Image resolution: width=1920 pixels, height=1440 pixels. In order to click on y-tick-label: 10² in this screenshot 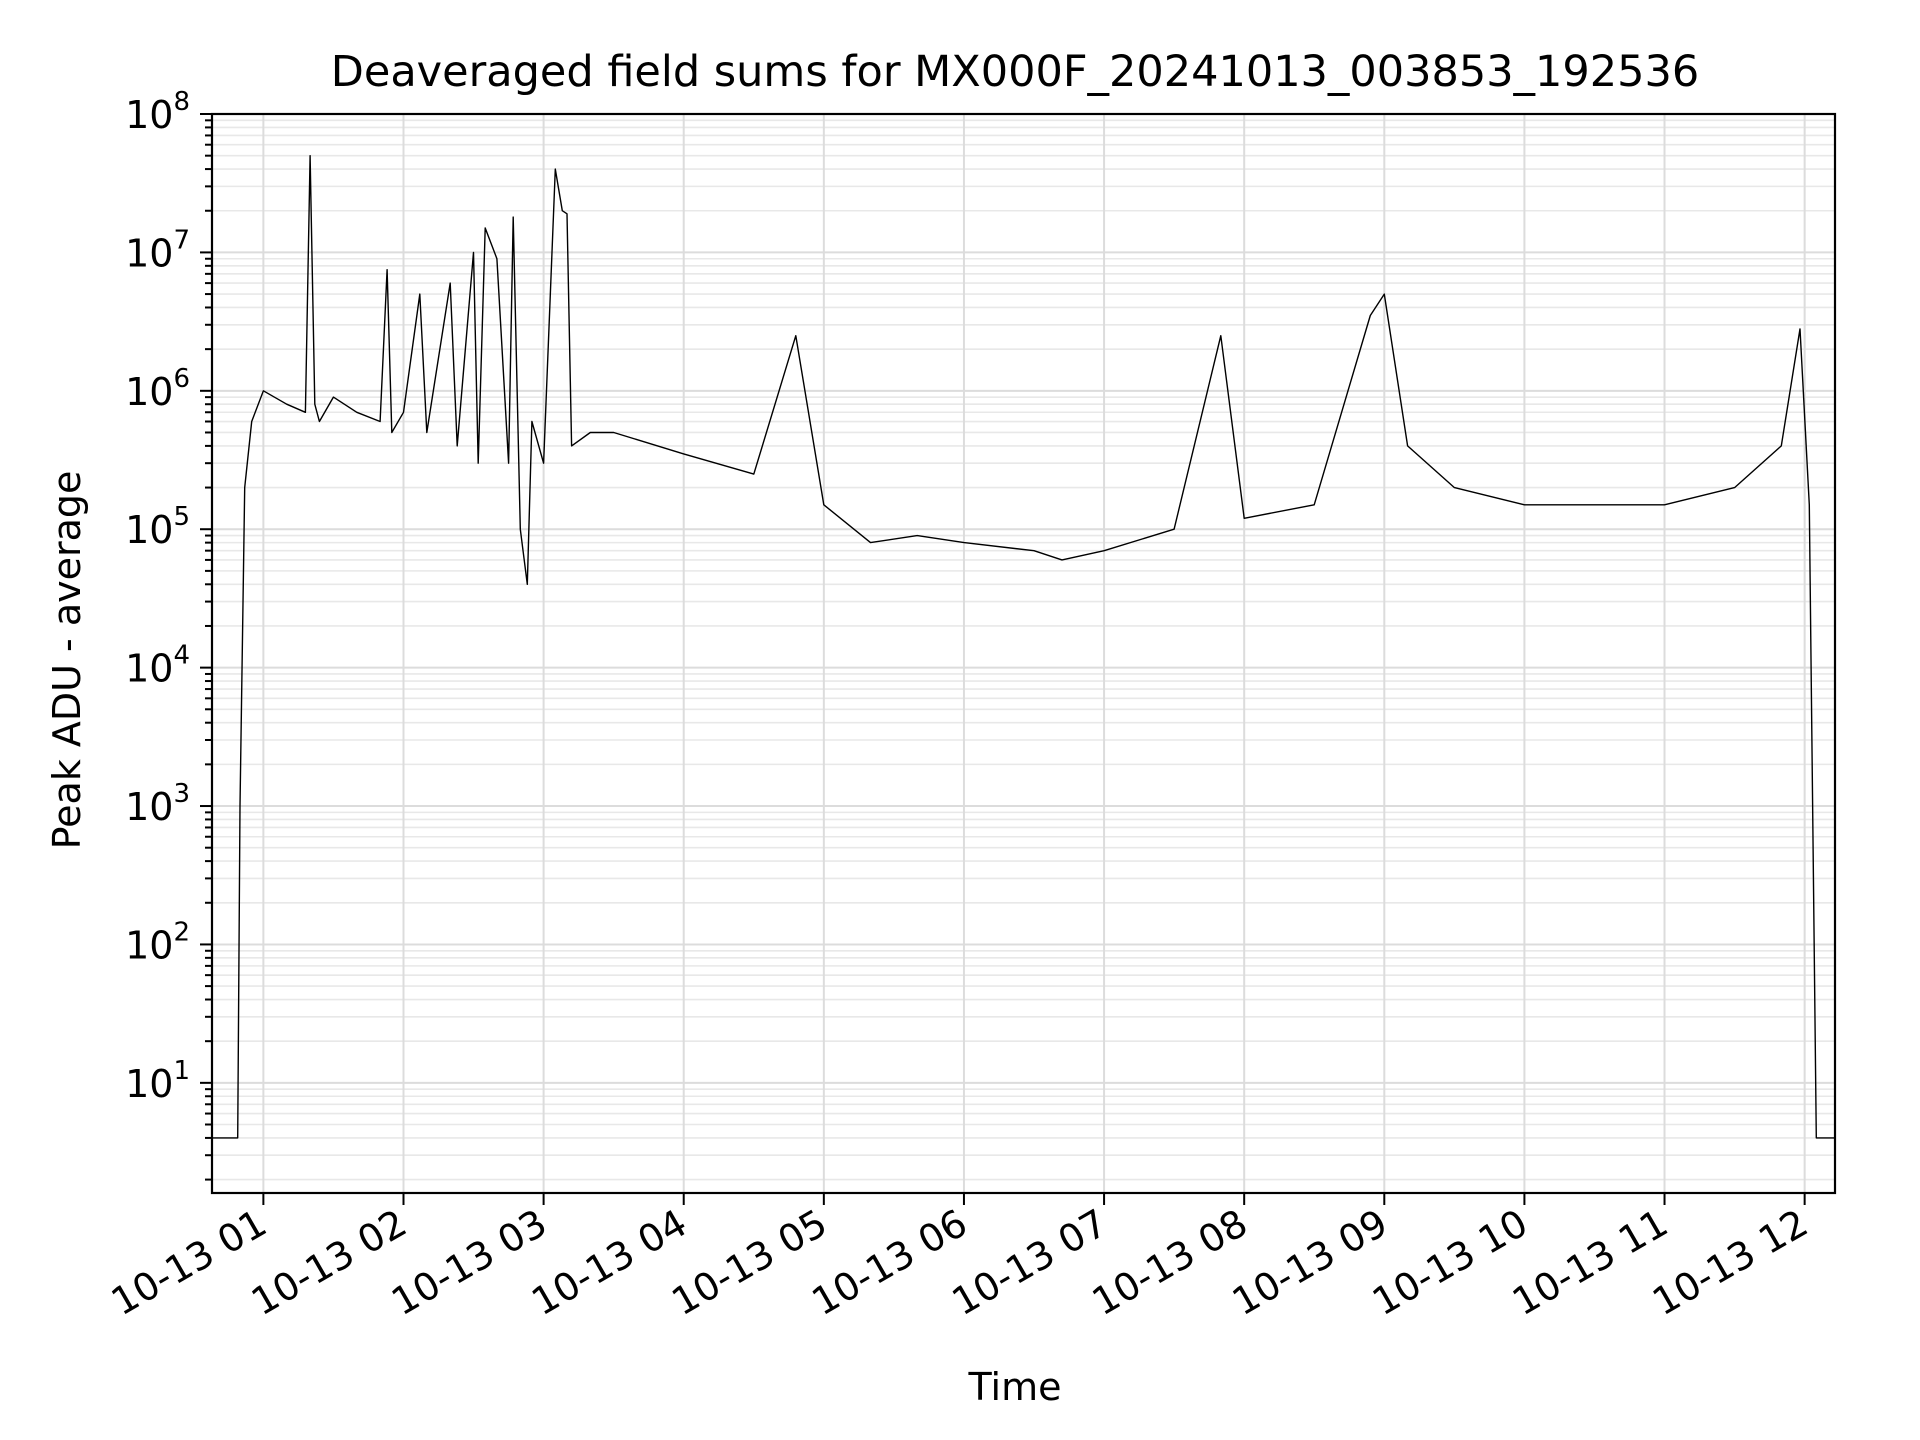, I will do `click(157, 942)`.